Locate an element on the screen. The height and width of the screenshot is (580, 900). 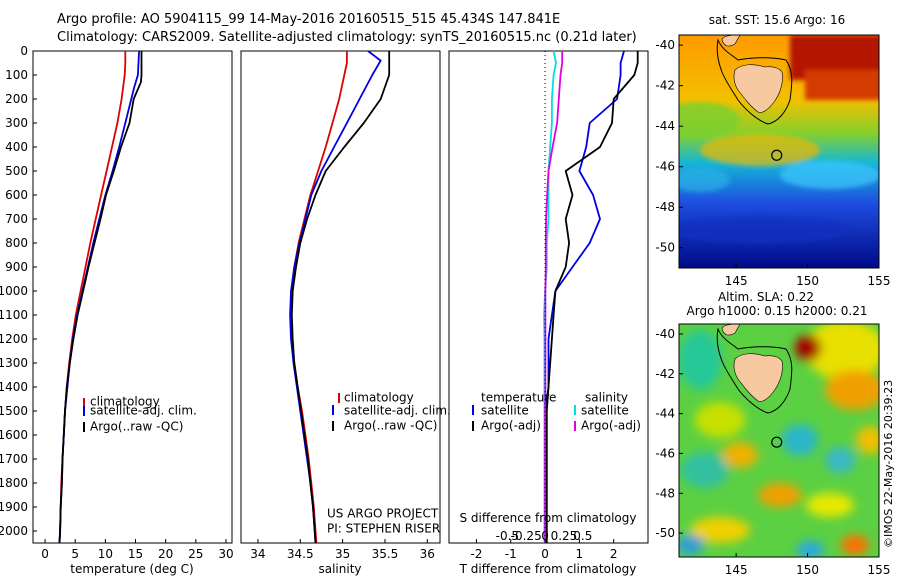
depth-tick-label: 1500 is located at coordinates (14, 411).